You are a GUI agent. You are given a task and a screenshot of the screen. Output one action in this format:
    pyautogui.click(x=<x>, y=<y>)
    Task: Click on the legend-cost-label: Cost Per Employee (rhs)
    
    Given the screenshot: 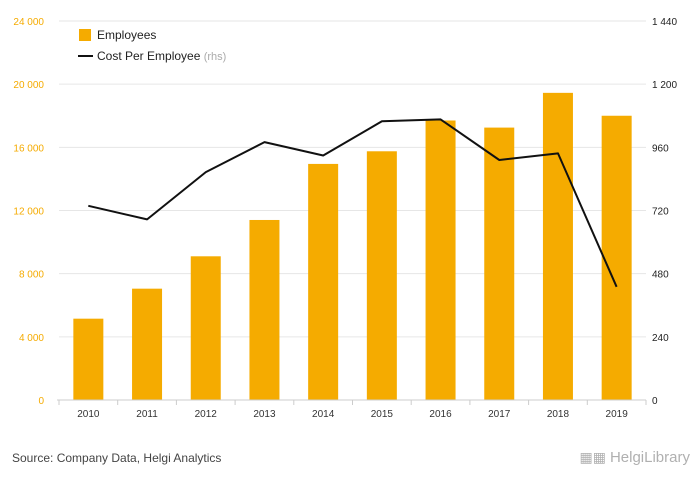 What is the action you would take?
    pyautogui.click(x=161, y=56)
    